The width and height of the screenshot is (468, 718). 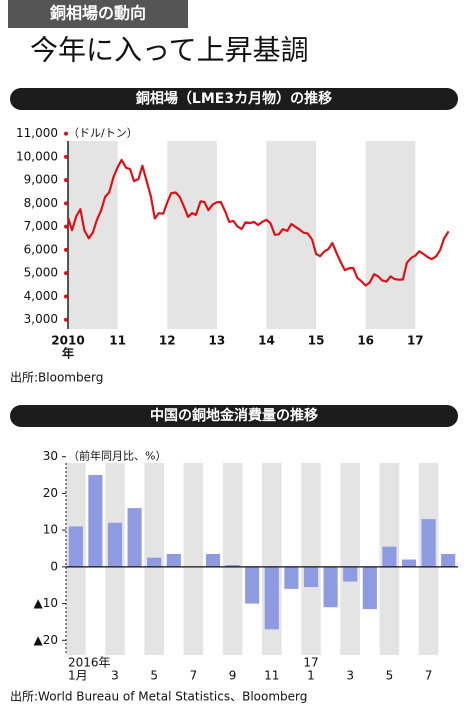 What do you see at coordinates (56, 378) in the screenshot?
I see `source: 出所:Bloomberg` at bounding box center [56, 378].